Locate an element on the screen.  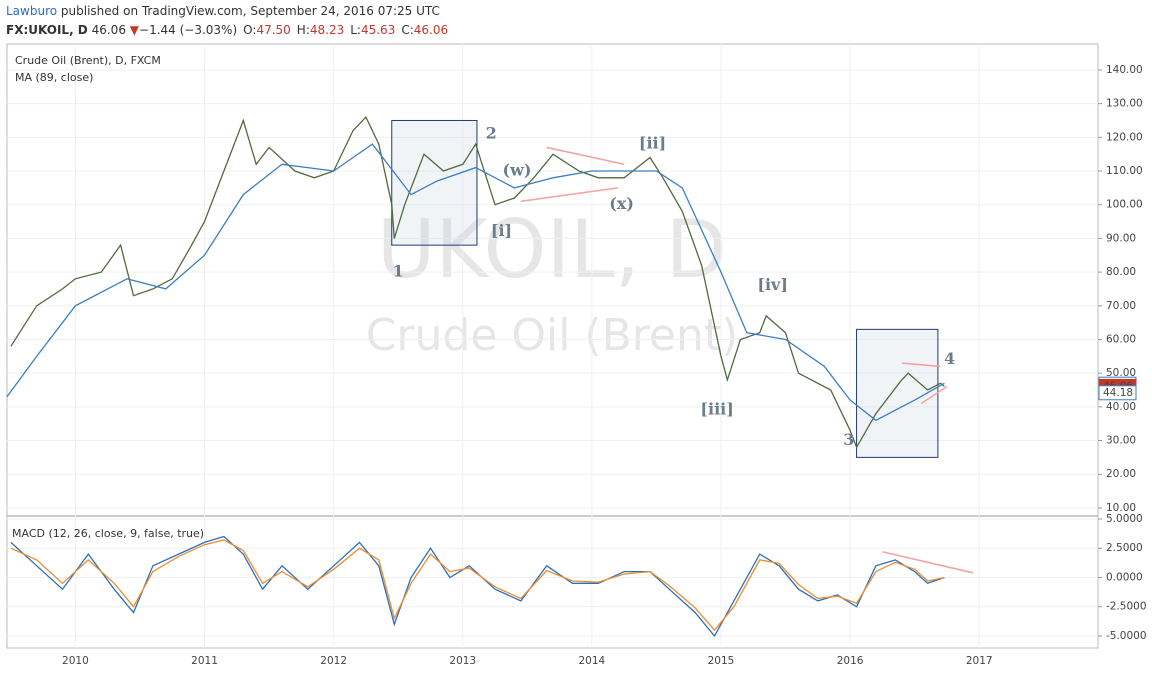
change: −1.44 (−3.03%) is located at coordinates (188, 30).